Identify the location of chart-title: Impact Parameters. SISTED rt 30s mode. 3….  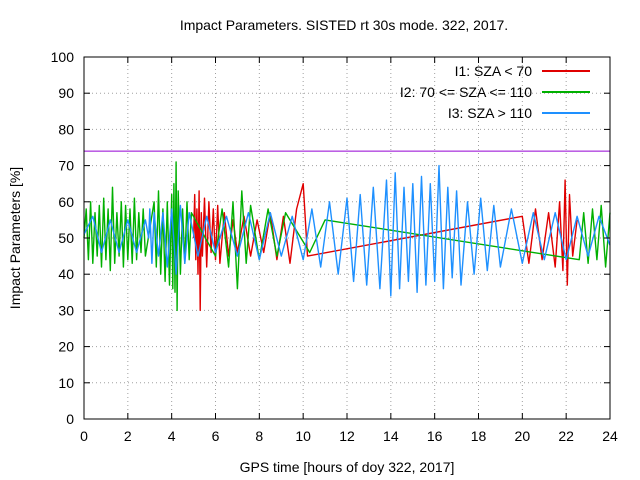
(344, 25).